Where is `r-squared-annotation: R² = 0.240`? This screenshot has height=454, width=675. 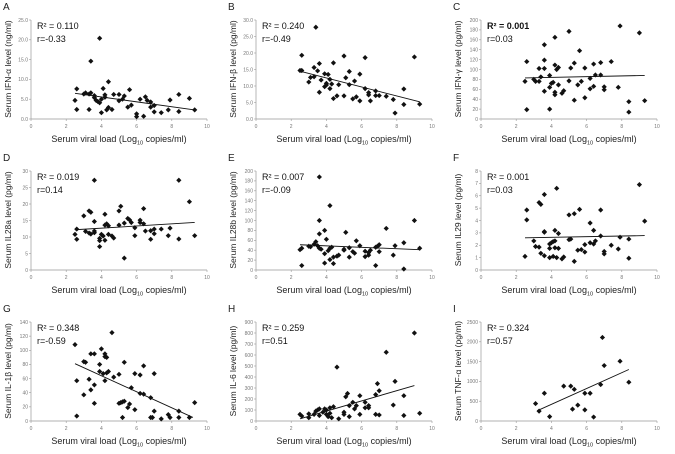 r-squared-annotation: R² = 0.240 is located at coordinates (283, 26).